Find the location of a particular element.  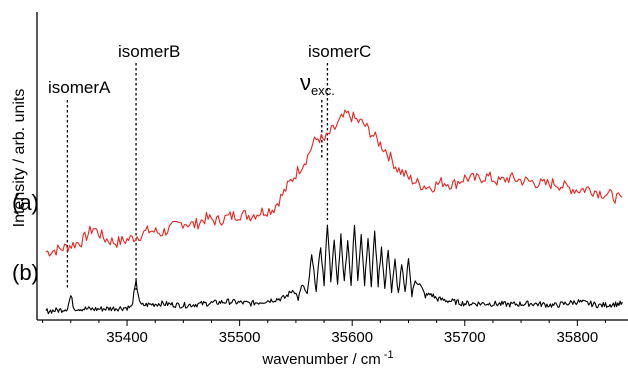

isomerB-label: isomerB is located at coordinates (149, 51).